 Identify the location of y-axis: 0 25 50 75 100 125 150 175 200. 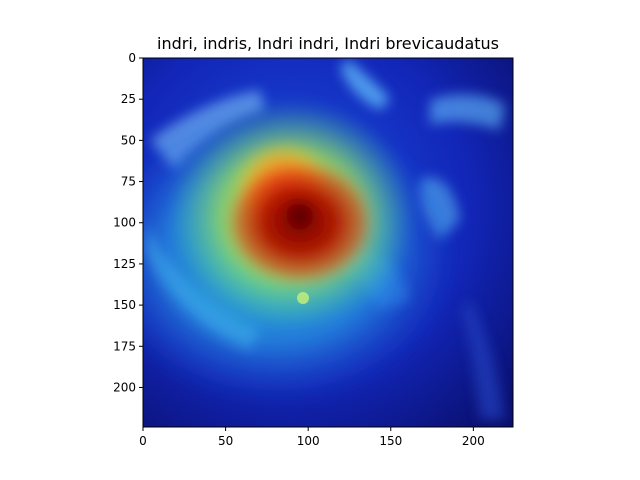
(128, 222).